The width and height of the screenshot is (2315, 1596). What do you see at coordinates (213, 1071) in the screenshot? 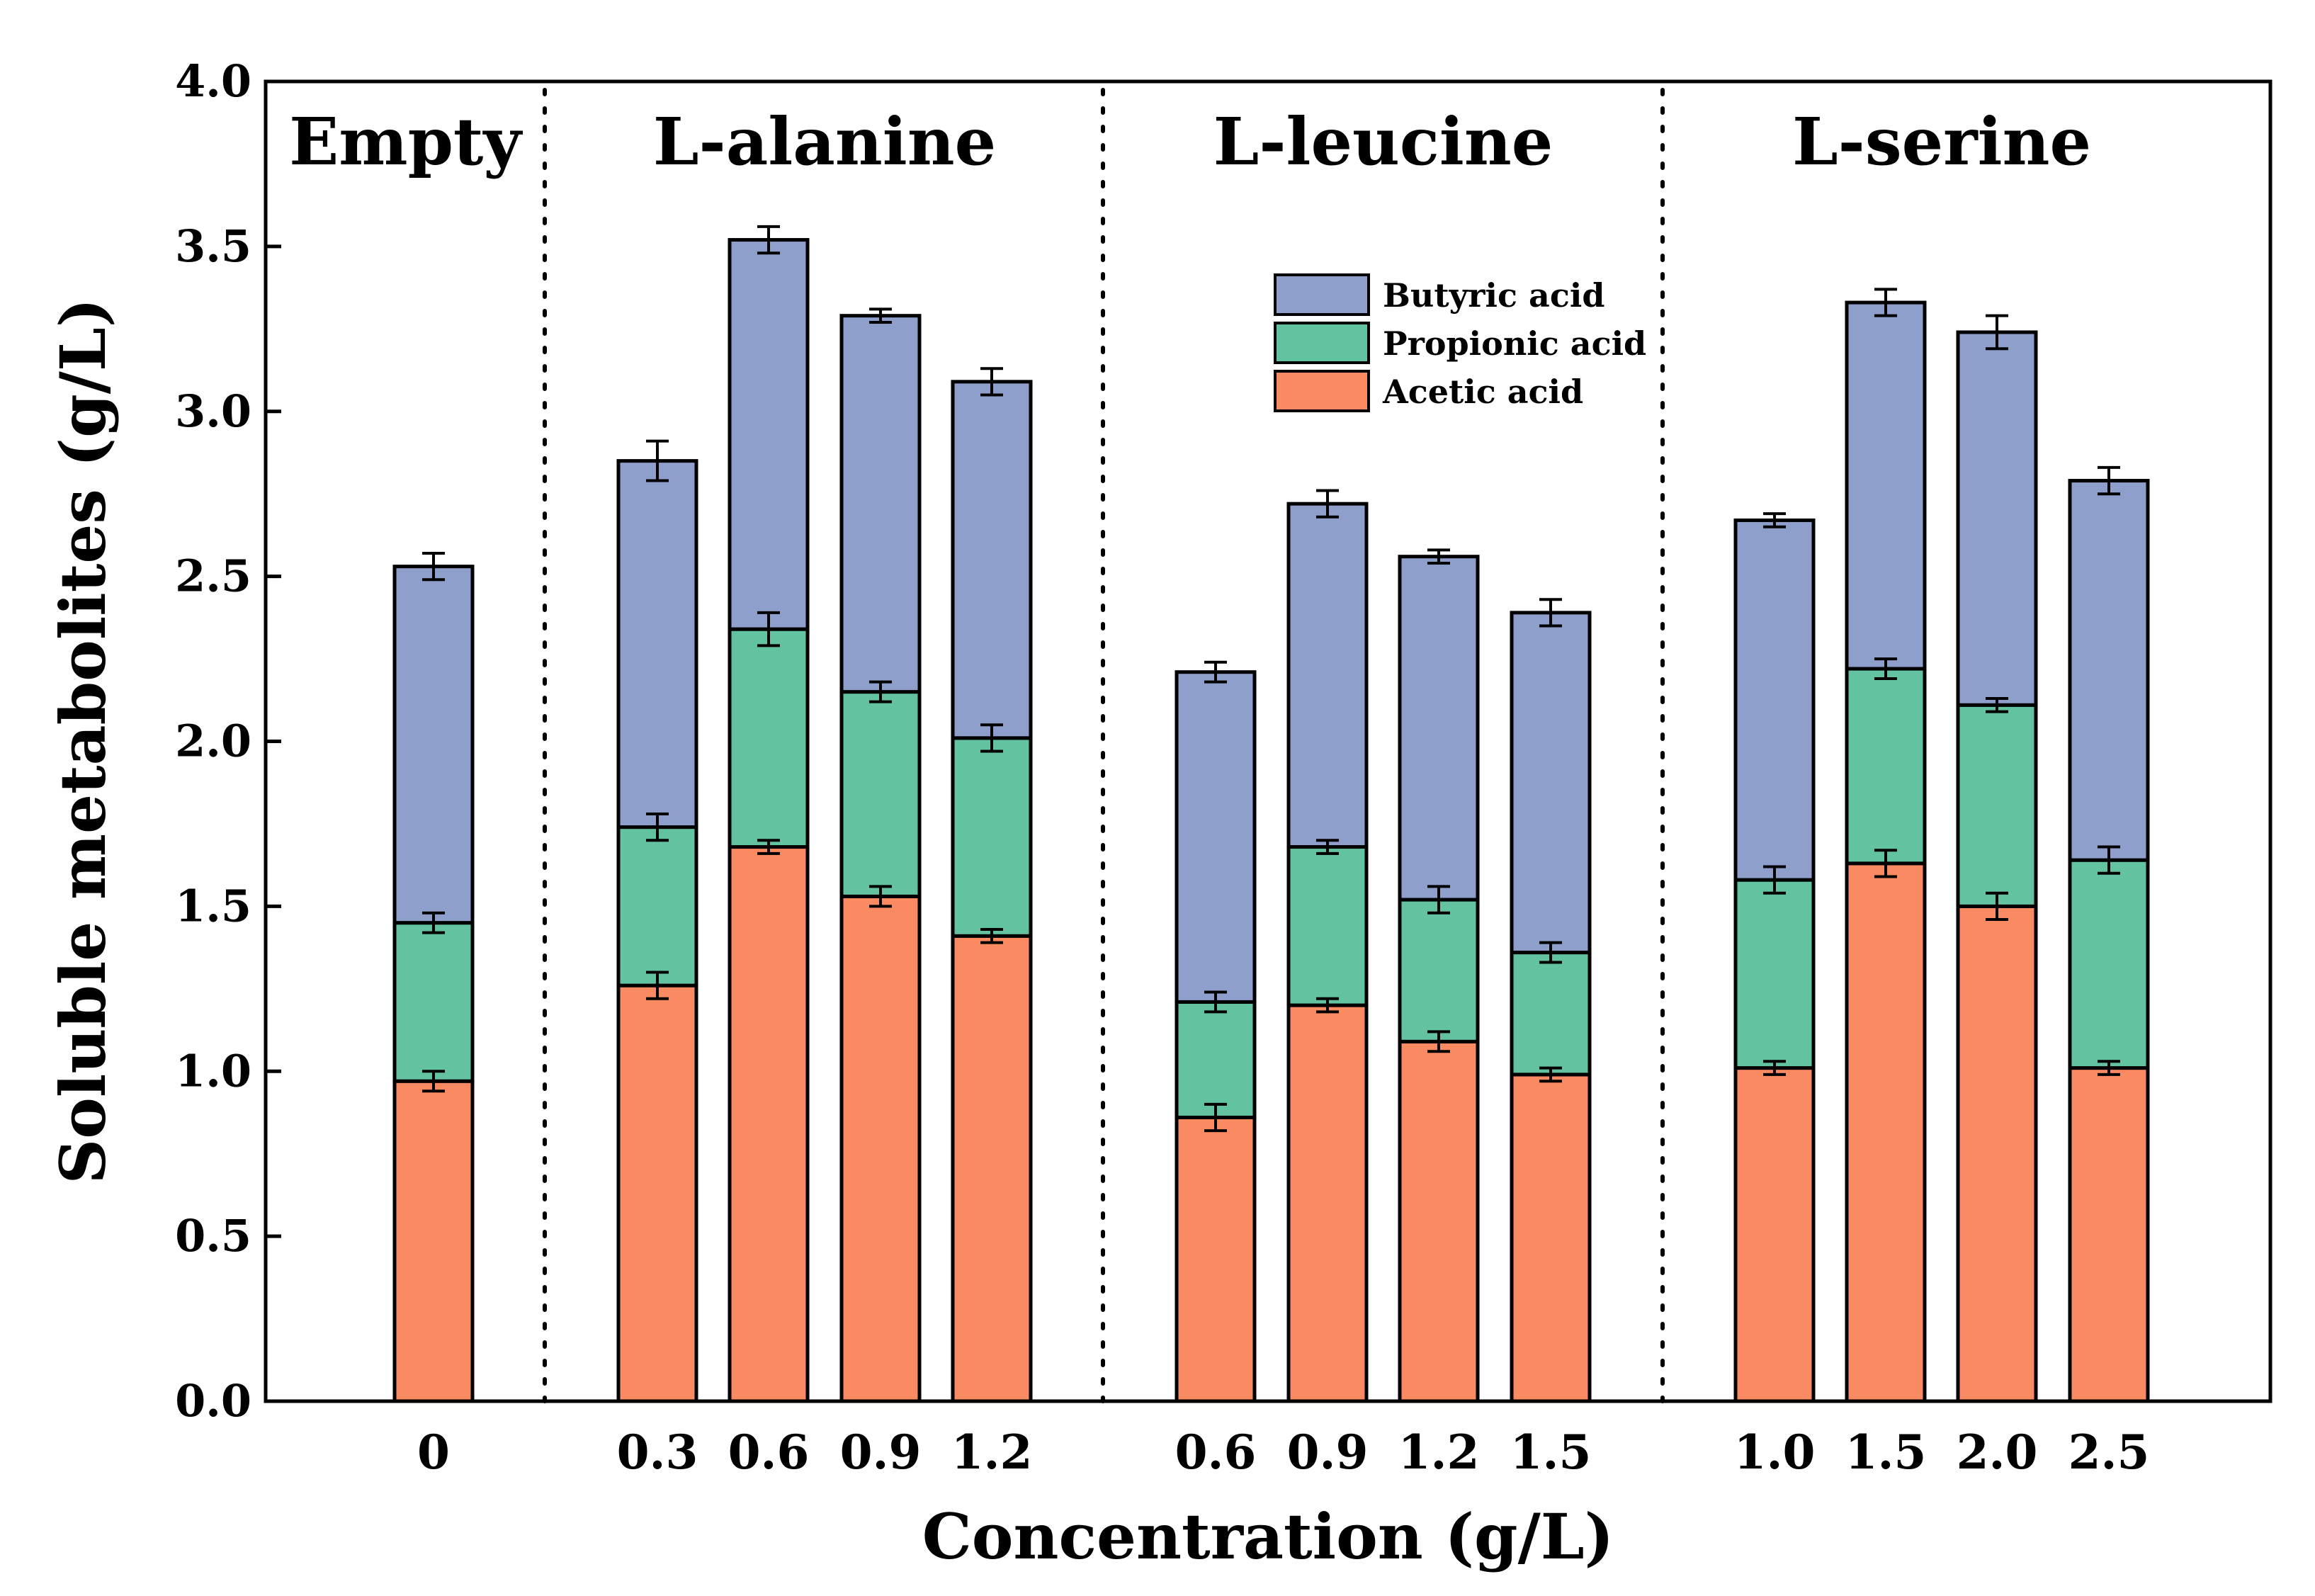
I see `y-tick-label: 1.0` at bounding box center [213, 1071].